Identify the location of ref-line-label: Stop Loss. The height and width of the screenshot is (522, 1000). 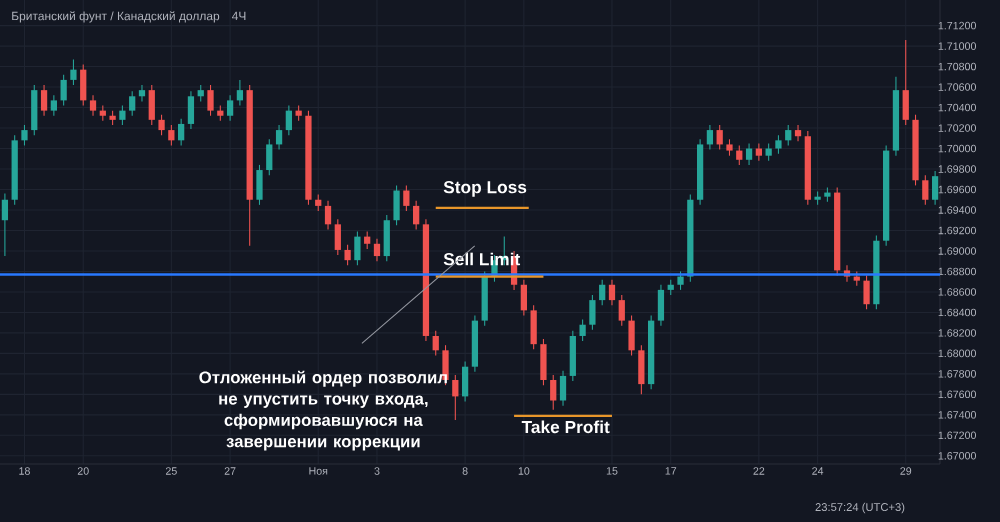
(485, 189).